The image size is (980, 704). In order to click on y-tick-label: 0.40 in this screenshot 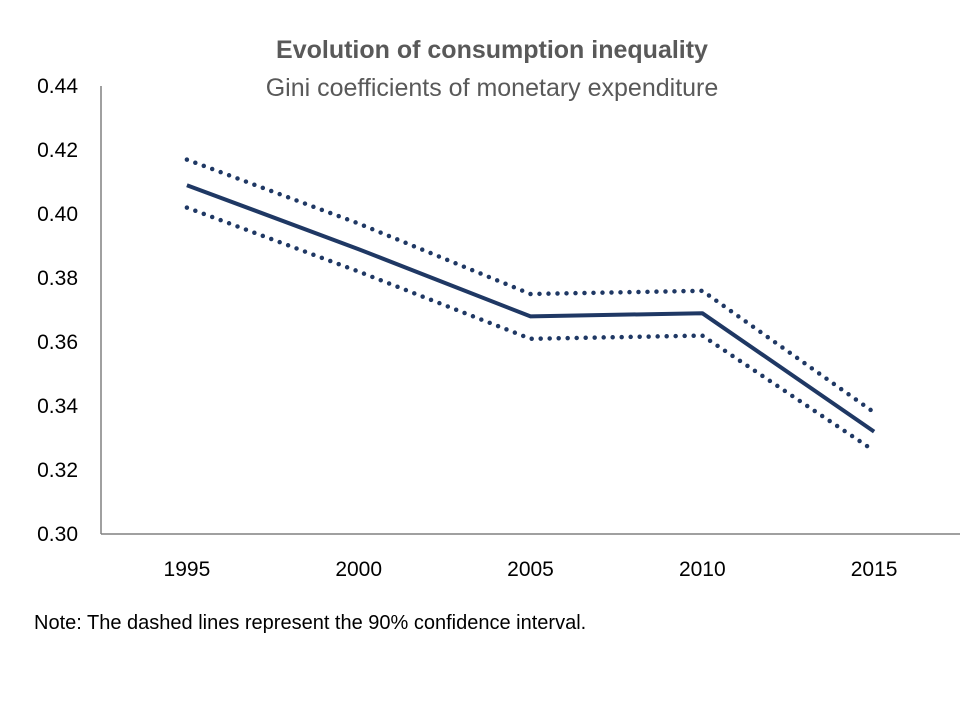, I will do `click(57, 214)`.